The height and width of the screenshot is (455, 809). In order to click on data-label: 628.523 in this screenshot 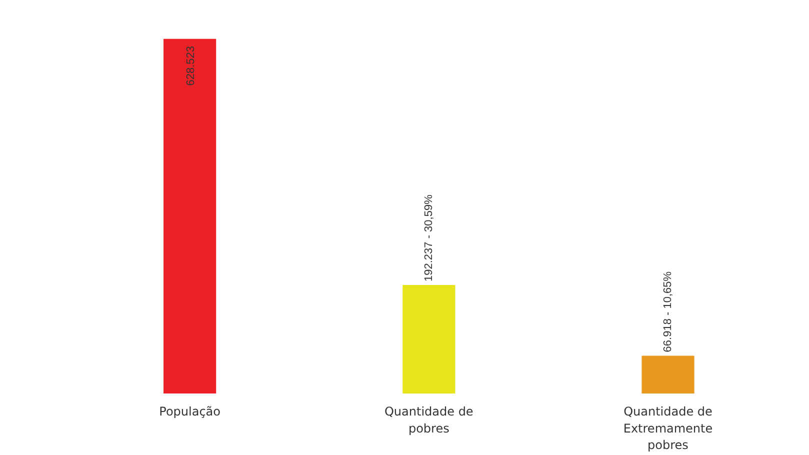, I will do `click(190, 66)`.